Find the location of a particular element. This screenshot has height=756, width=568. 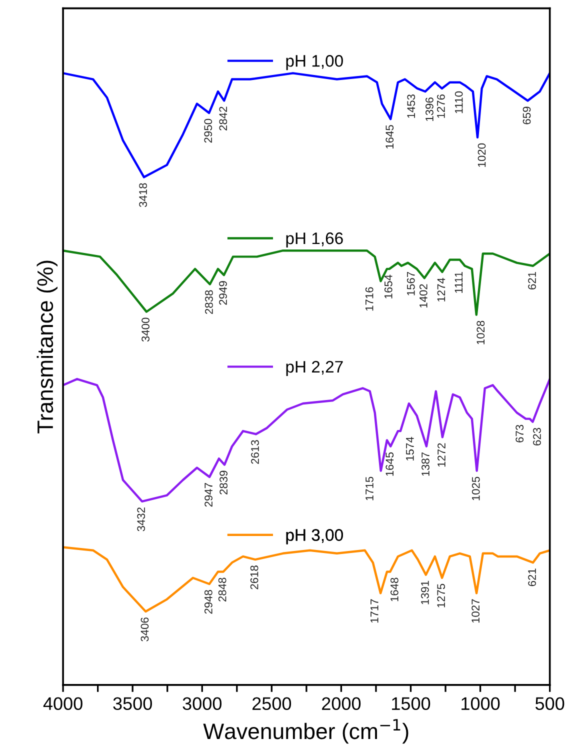

annotation: 1027 is located at coordinates (476, 611).